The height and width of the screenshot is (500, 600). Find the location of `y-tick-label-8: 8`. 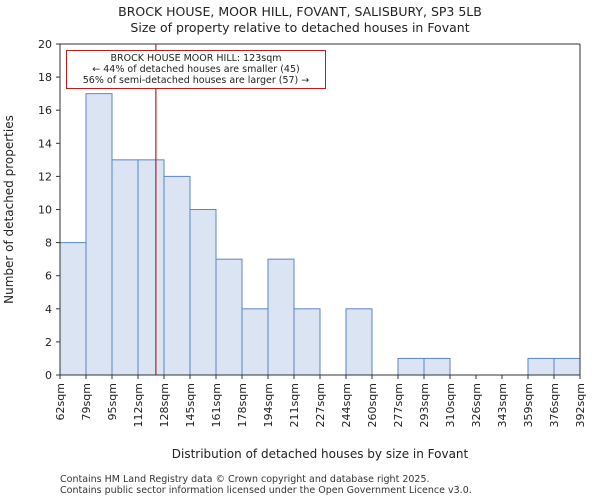

y-tick-label-8: 8 is located at coordinates (48, 243).